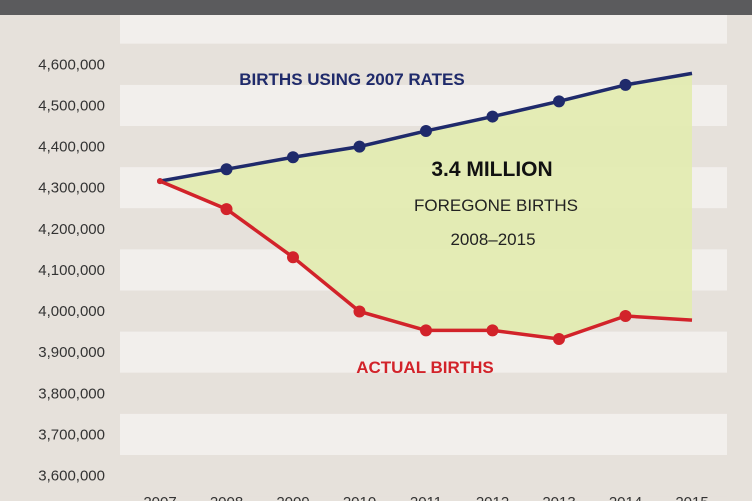 Image resolution: width=752 pixels, height=501 pixels. Describe the element at coordinates (492, 239) in the screenshot. I see `annotation-line2: 2008–2015` at that location.